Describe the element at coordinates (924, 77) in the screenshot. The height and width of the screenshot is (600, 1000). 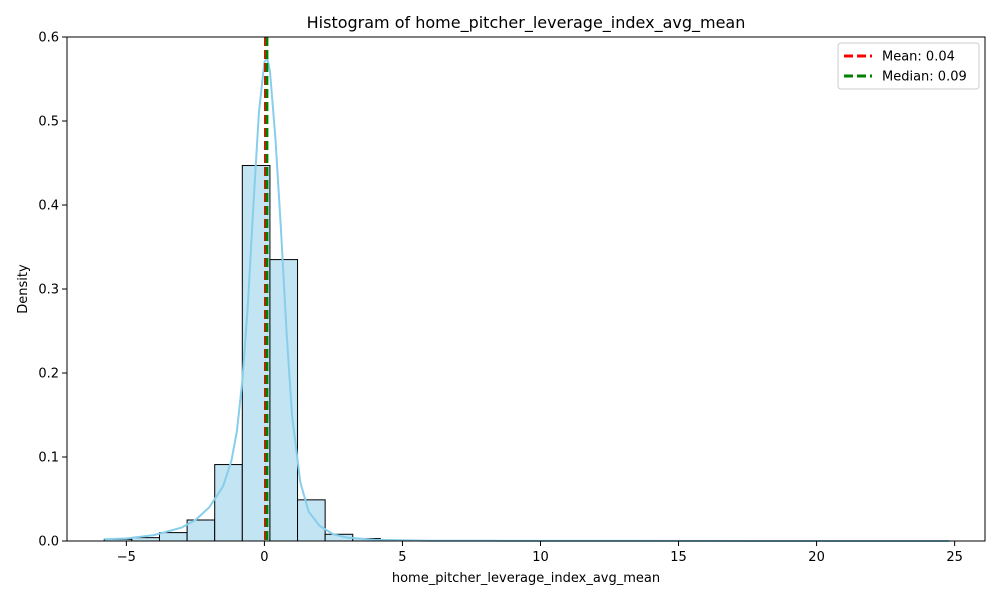
I see `legend-median-label: Median: 0.09` at that location.